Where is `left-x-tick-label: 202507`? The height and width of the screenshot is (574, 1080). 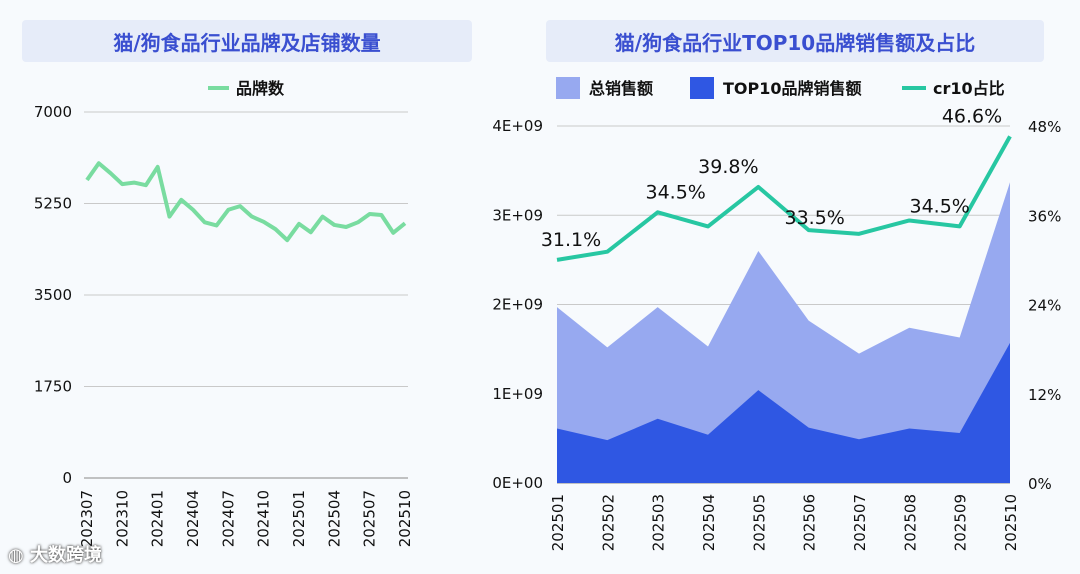 left-x-tick-label: 202507 is located at coordinates (370, 518).